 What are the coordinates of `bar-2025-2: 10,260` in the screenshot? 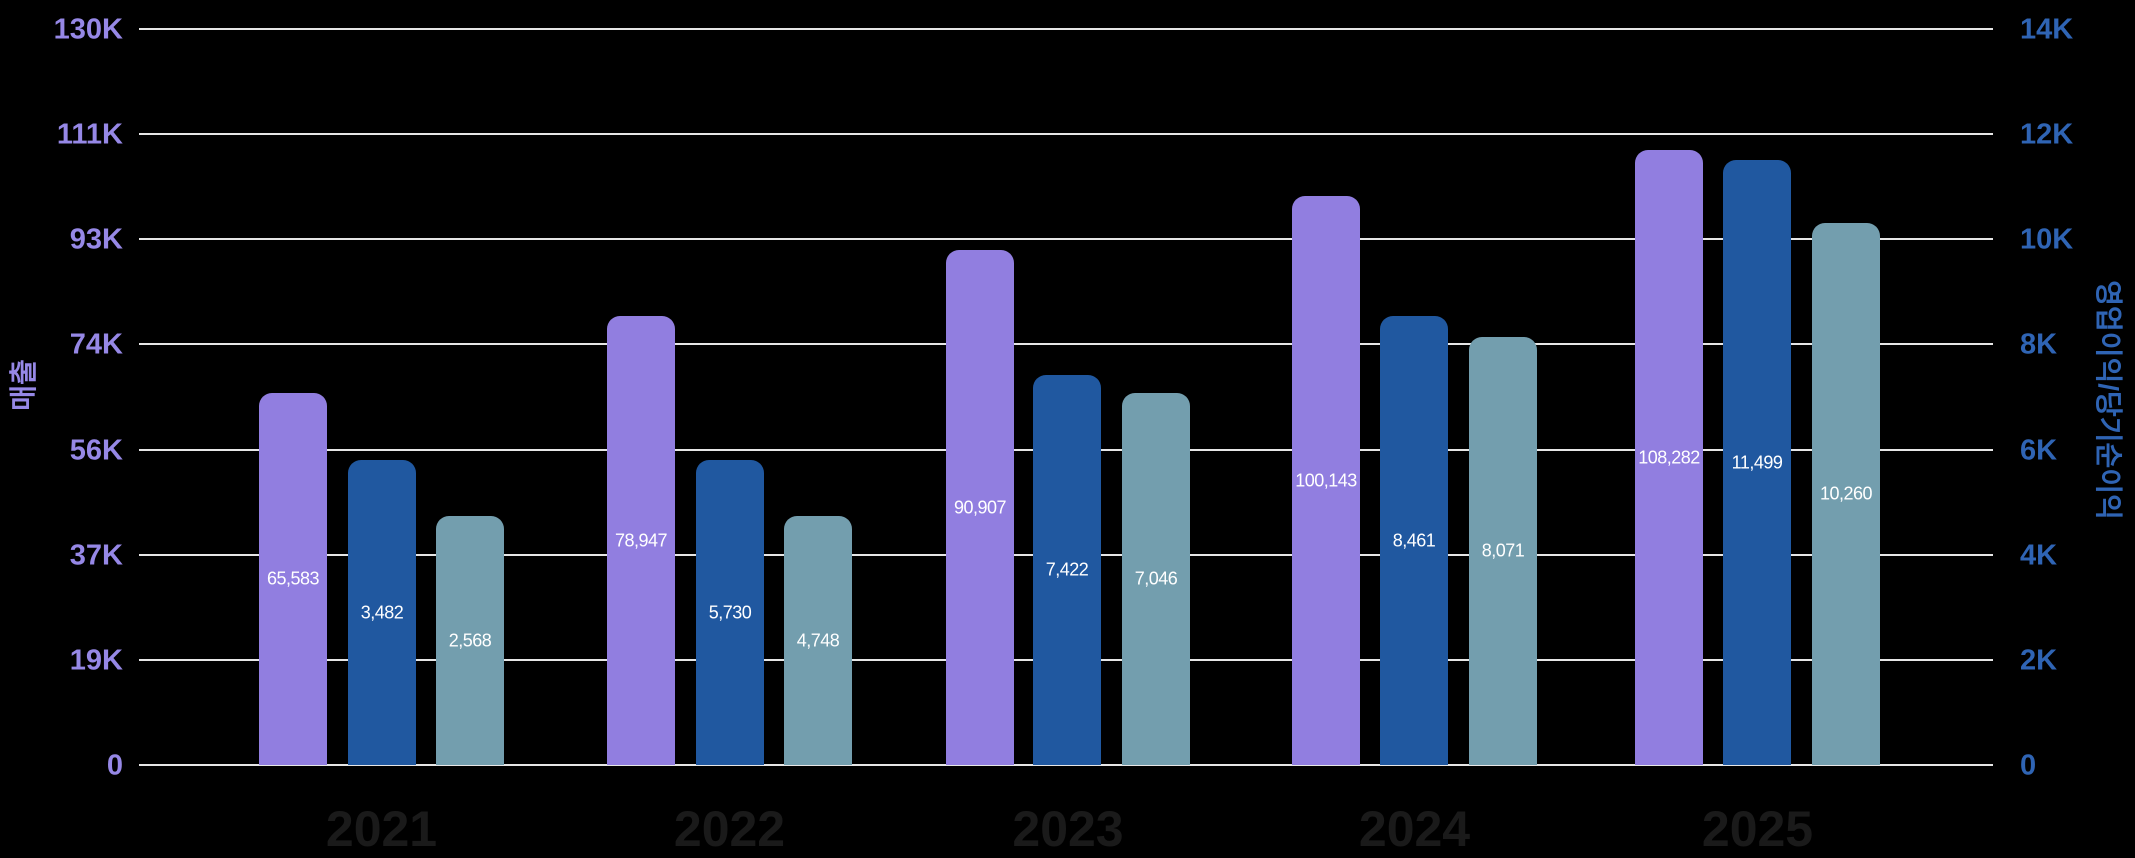 It's located at (1846, 494).